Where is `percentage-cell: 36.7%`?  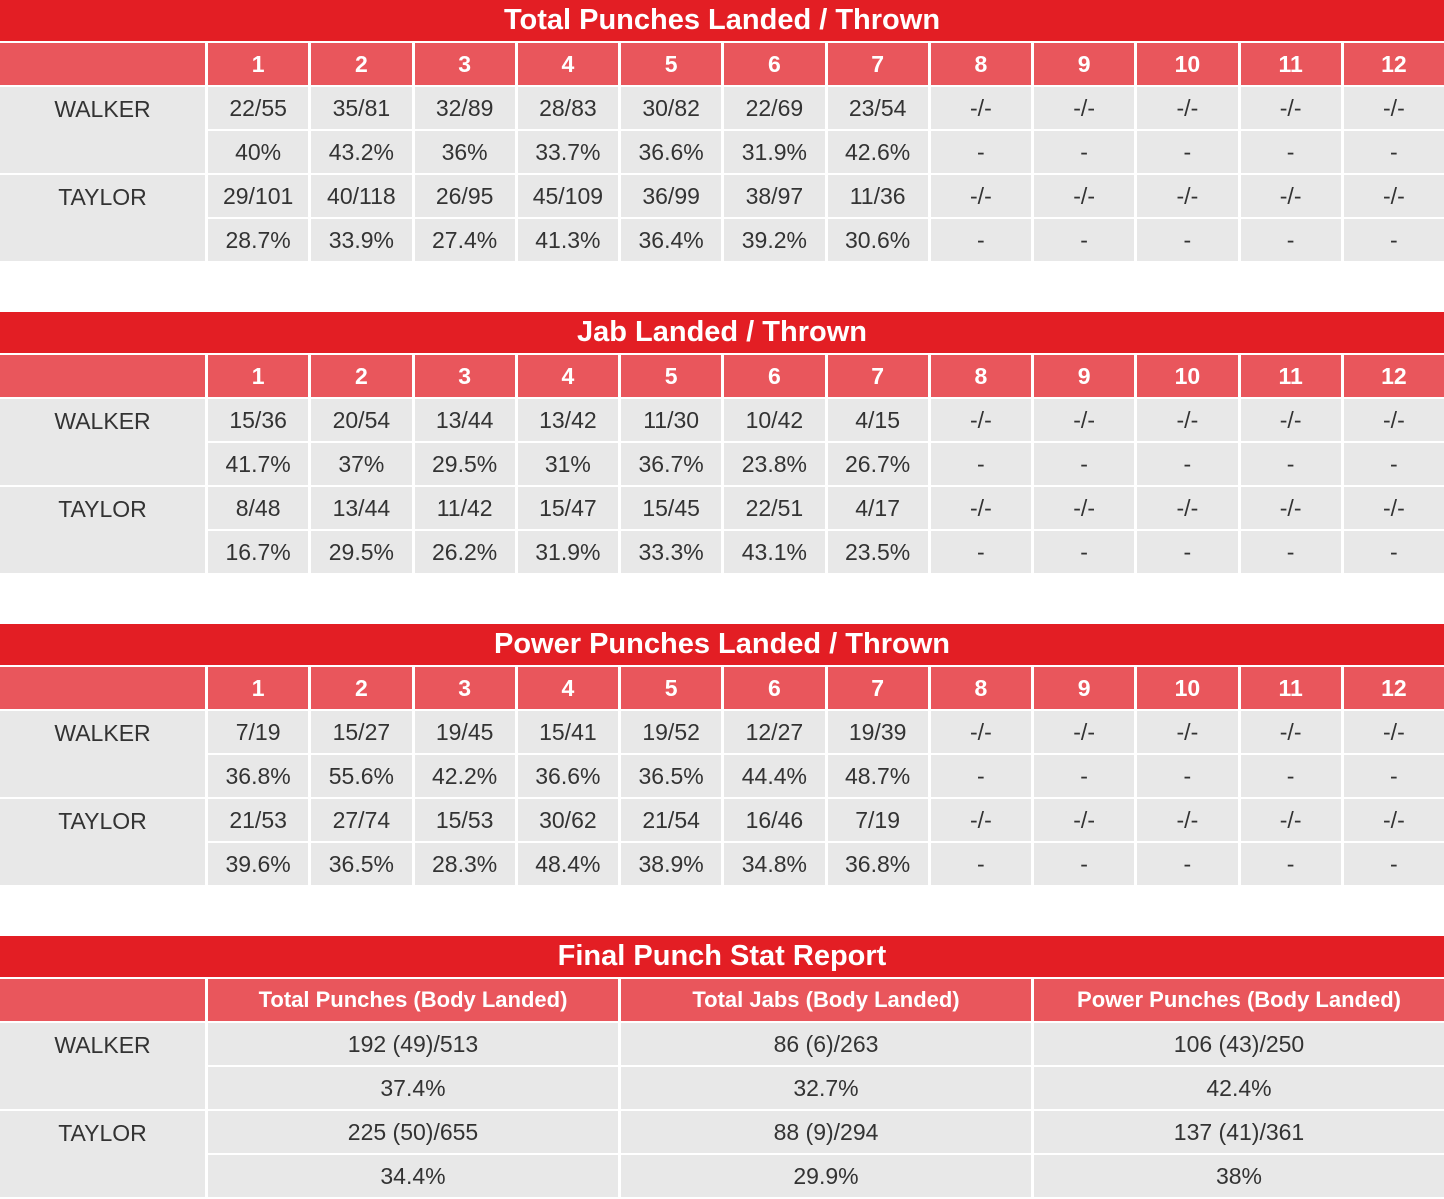
percentage-cell: 36.7% is located at coordinates (670, 465).